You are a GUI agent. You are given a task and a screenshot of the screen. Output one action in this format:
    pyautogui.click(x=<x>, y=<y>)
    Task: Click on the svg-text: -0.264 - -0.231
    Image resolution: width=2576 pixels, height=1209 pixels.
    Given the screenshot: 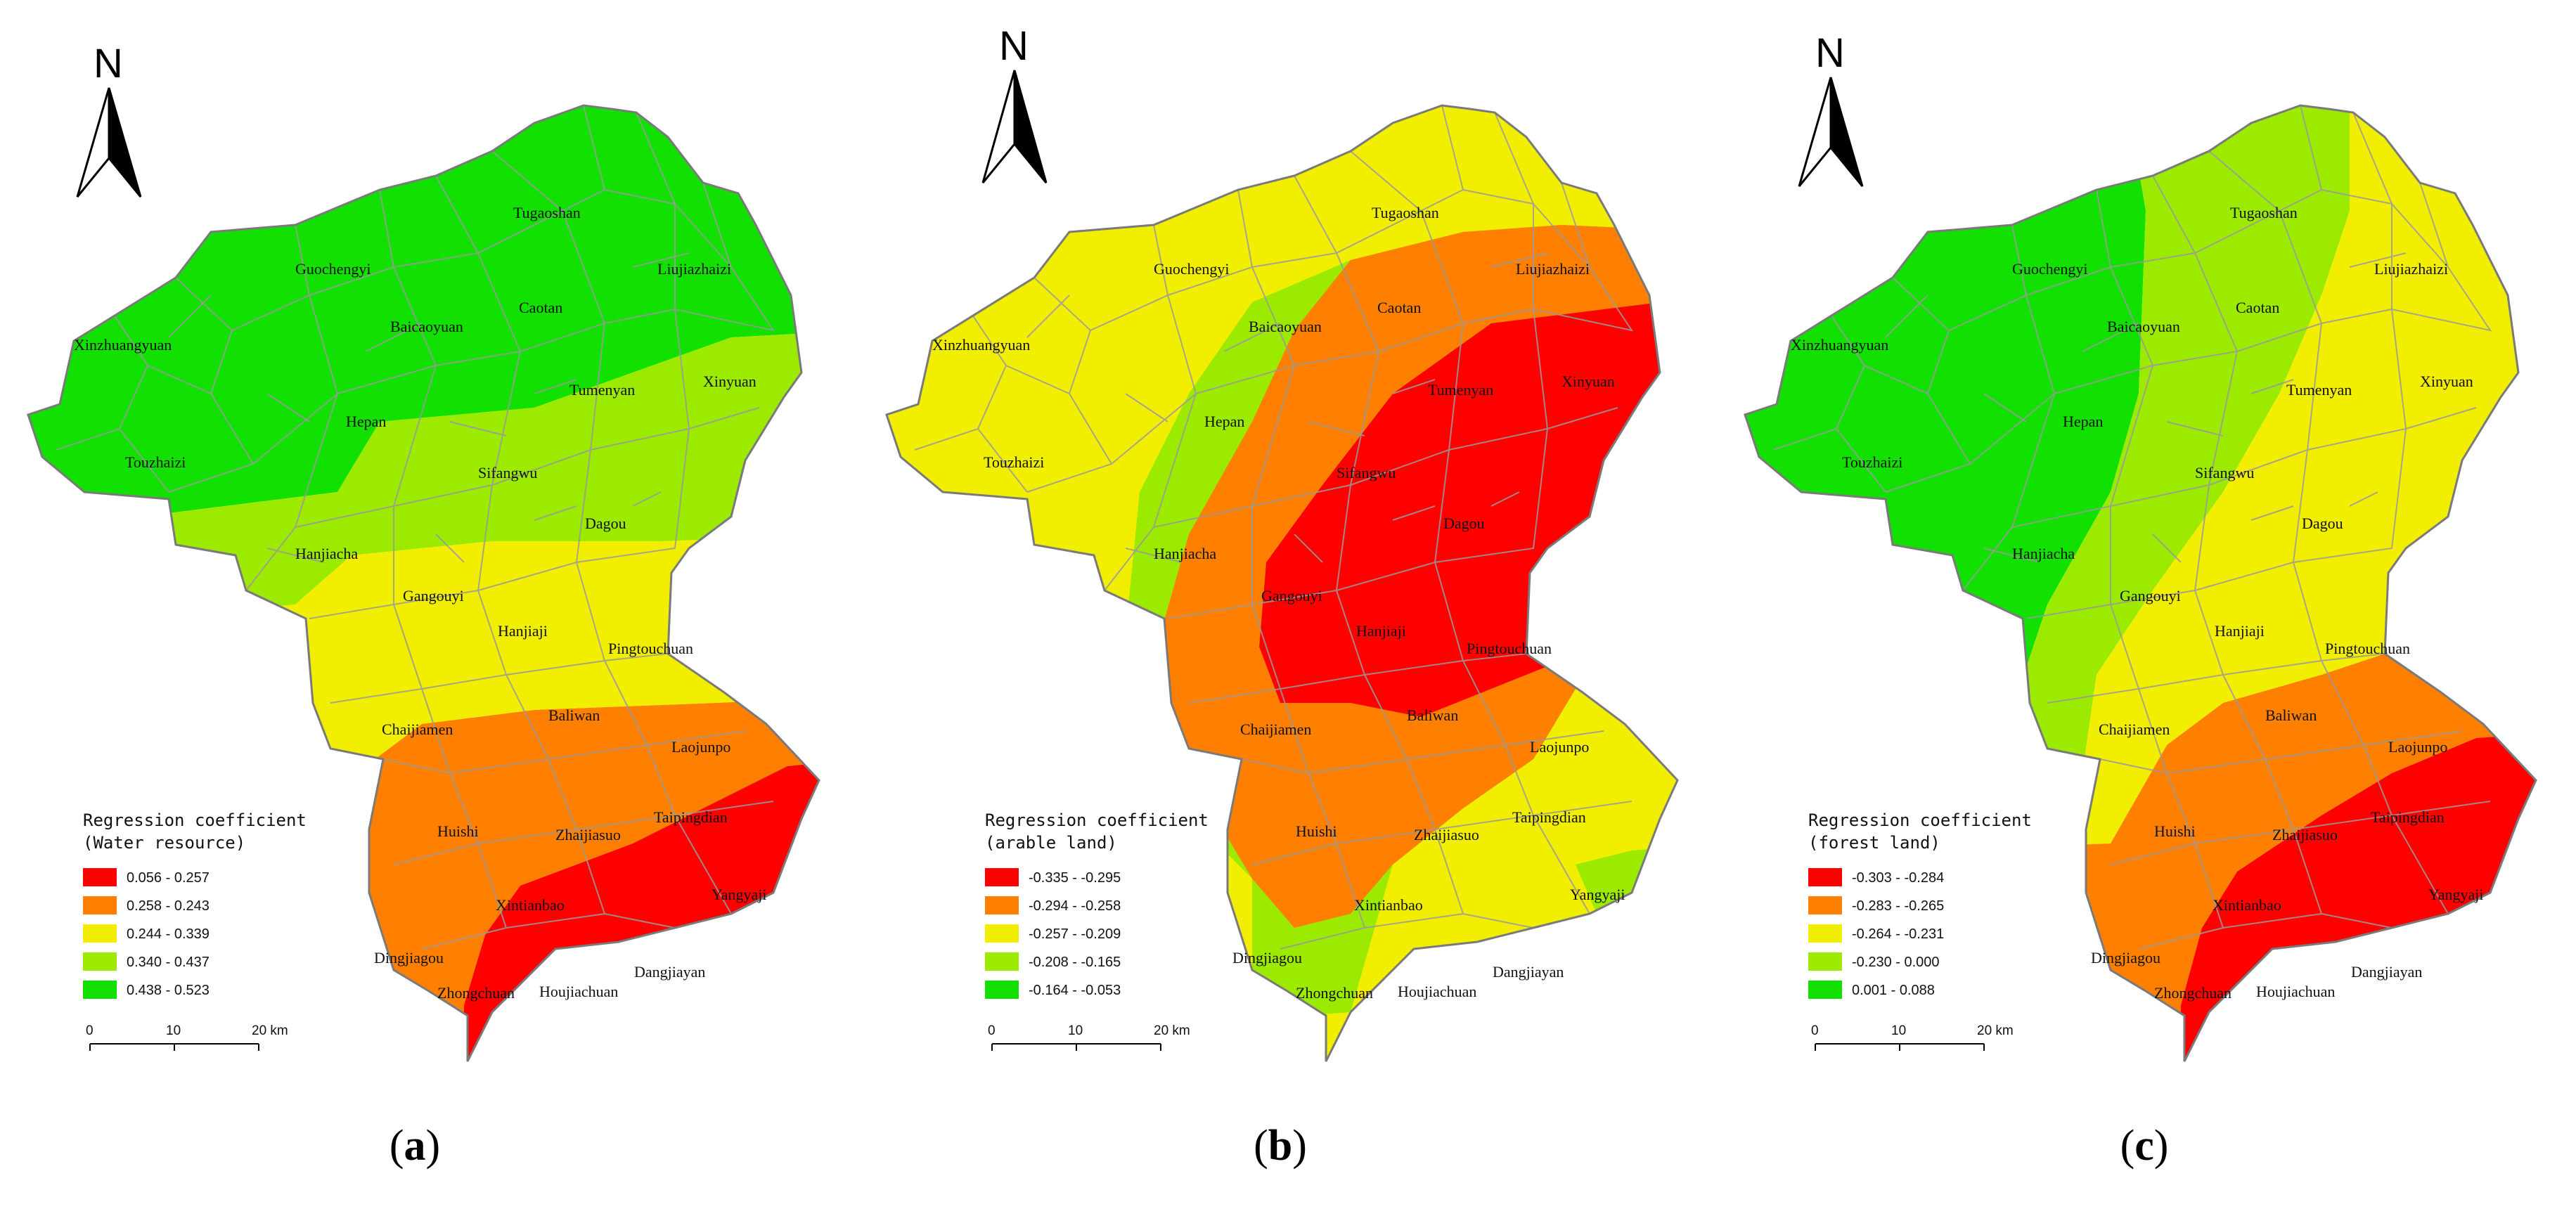 What is the action you would take?
    pyautogui.click(x=1898, y=934)
    